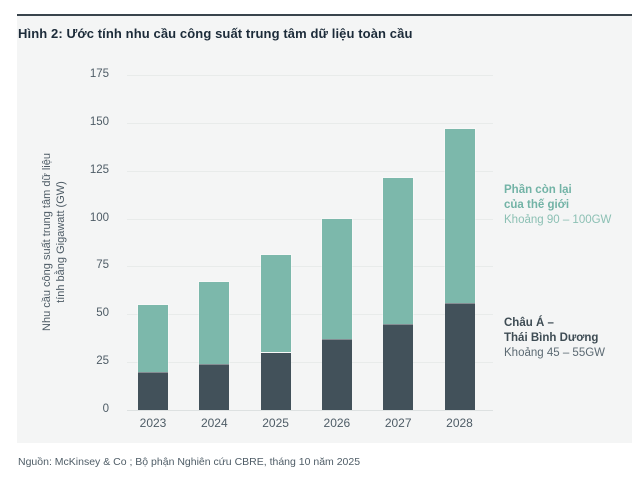  What do you see at coordinates (337, 423) in the screenshot?
I see `x-tick-label-2026: 2026` at bounding box center [337, 423].